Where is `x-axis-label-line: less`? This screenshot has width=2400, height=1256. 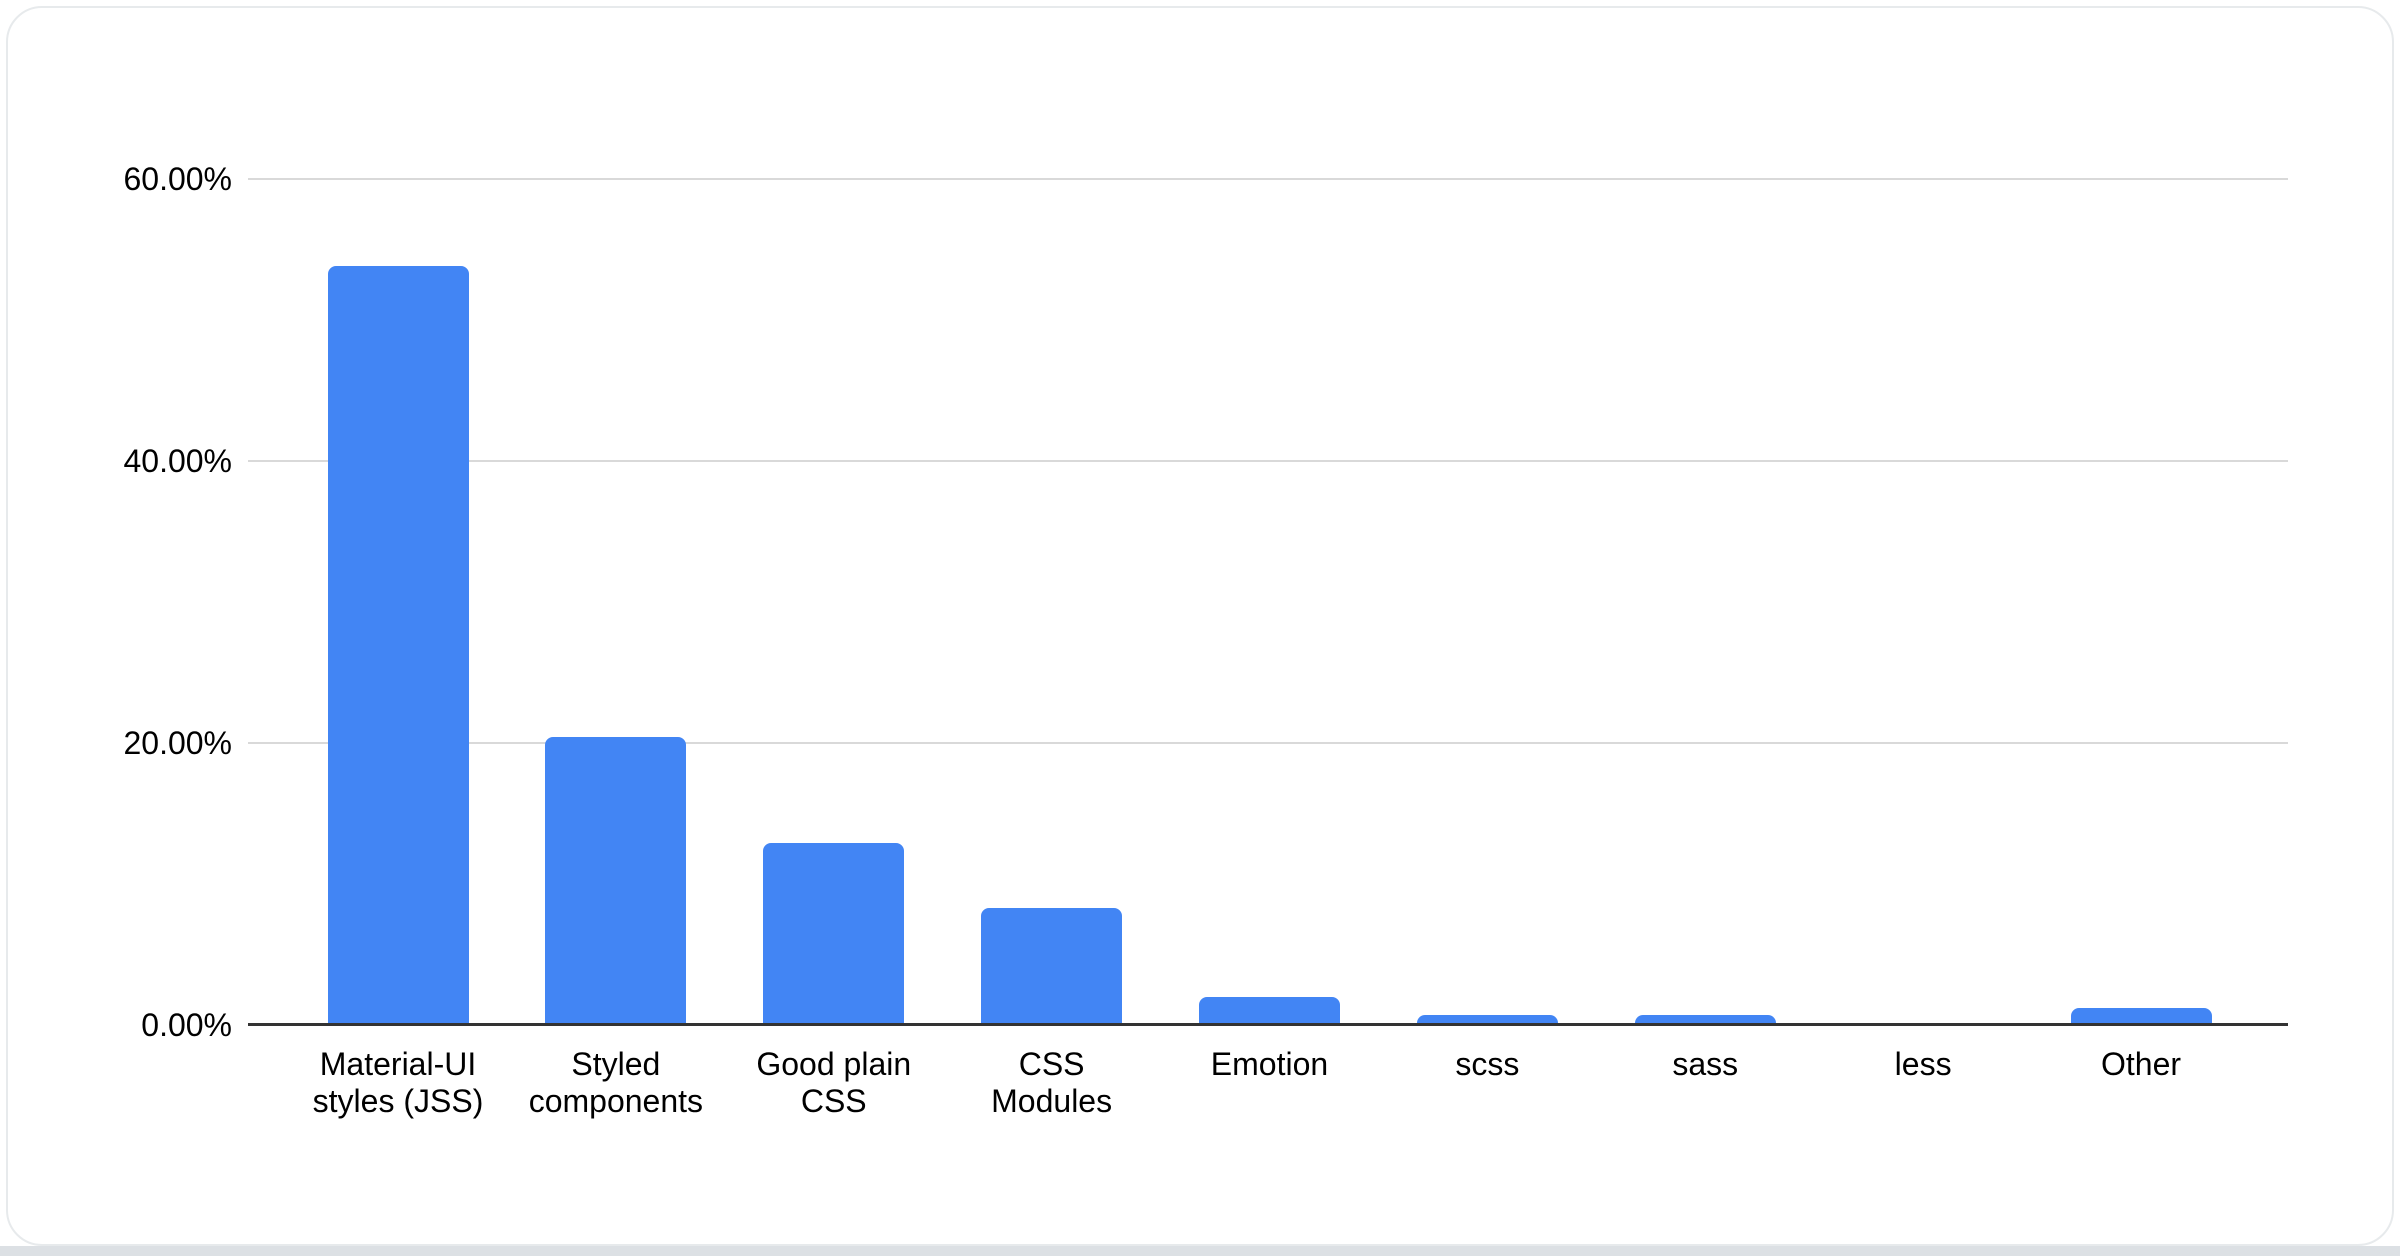 x-axis-label-line: less is located at coordinates (1923, 1064).